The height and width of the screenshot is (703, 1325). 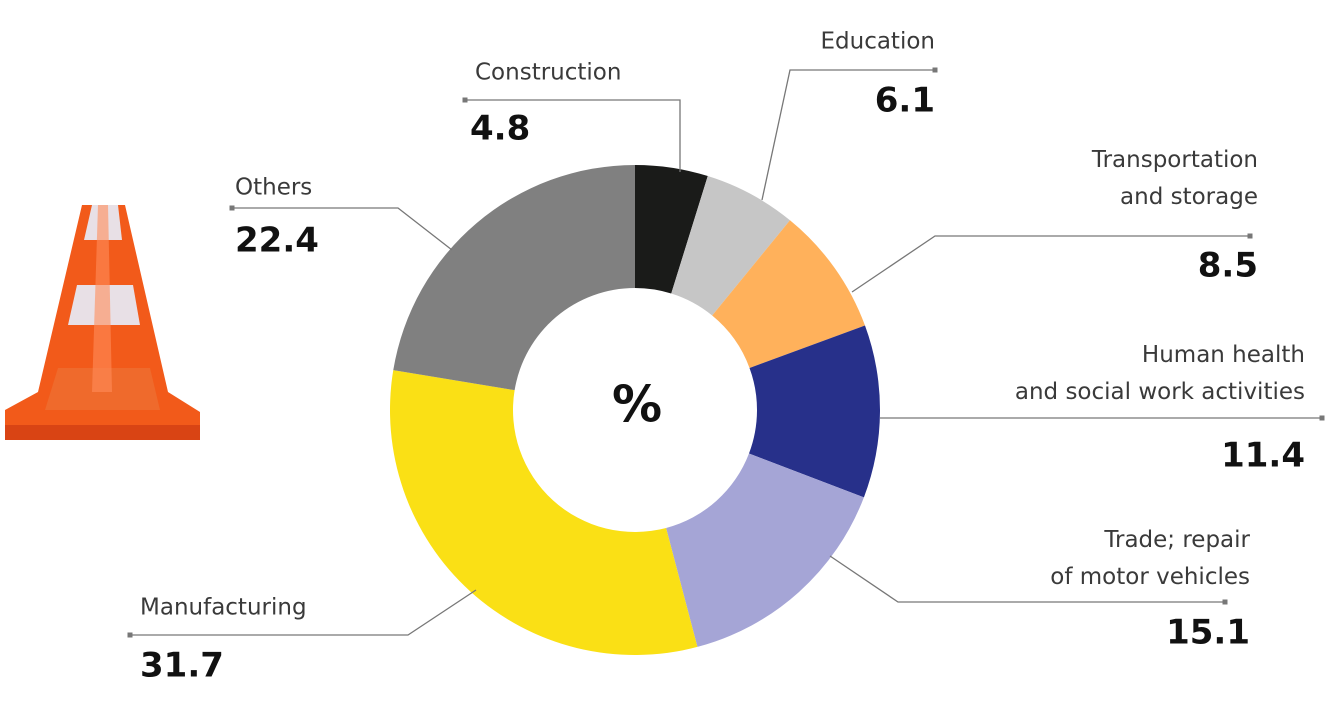 I want to click on value-label: 31.7, so click(x=182, y=666).